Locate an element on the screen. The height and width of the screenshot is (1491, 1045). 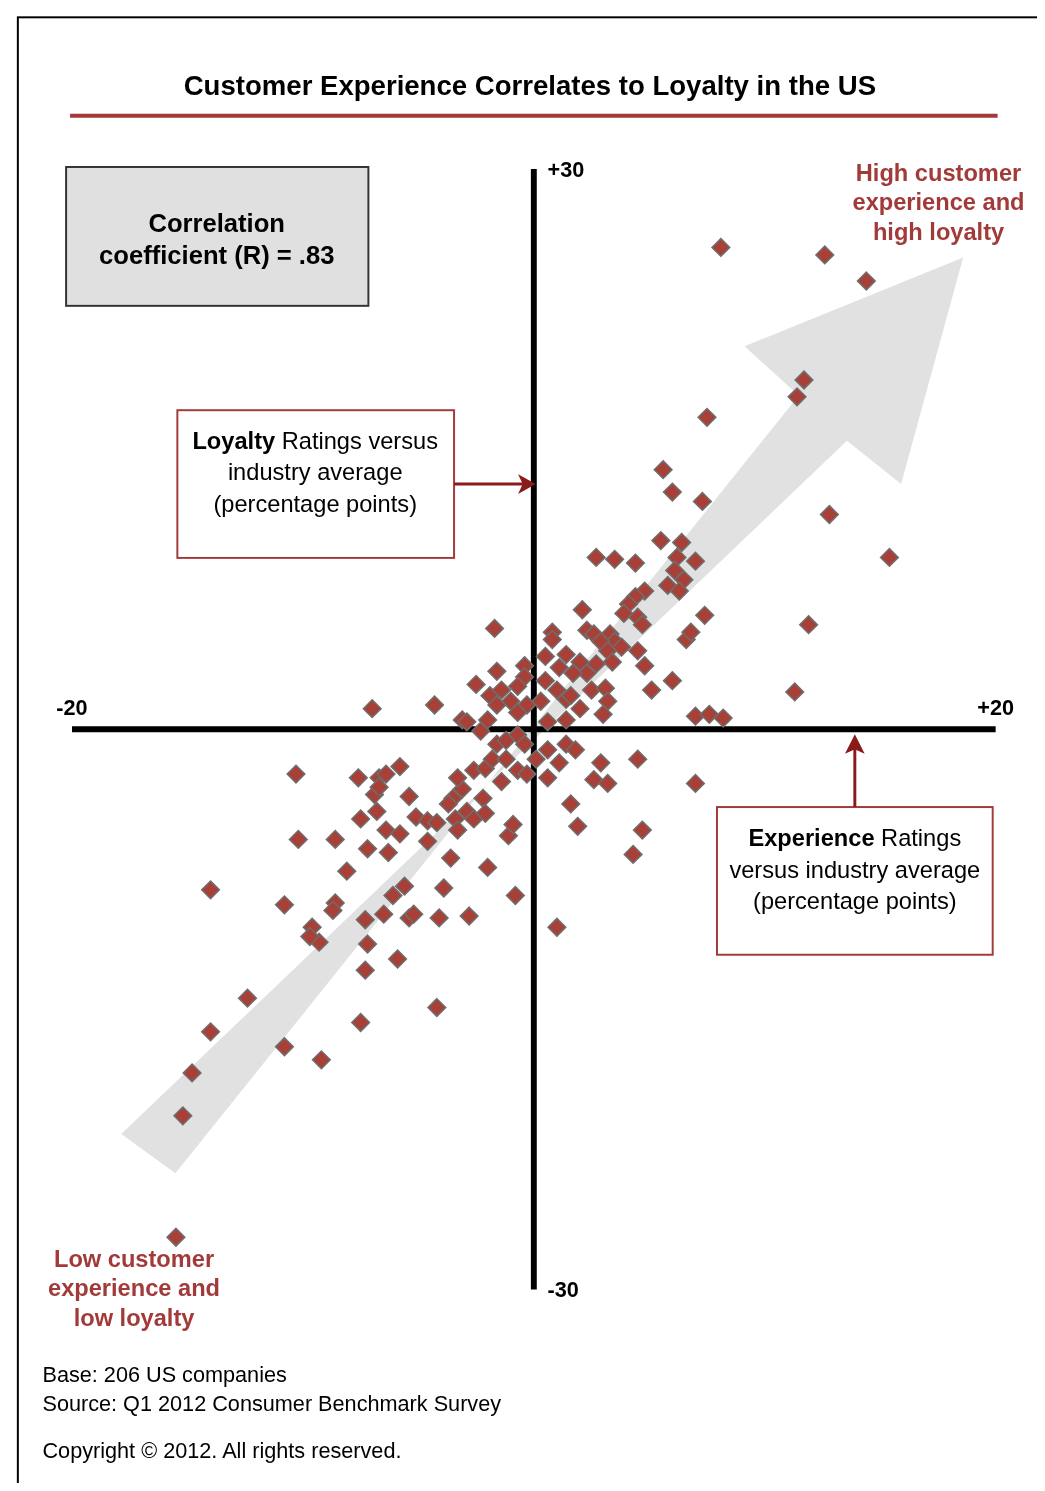
chart-title: Customer Experience Correlates to Loyalty in the US is located at coordinates (530, 86).